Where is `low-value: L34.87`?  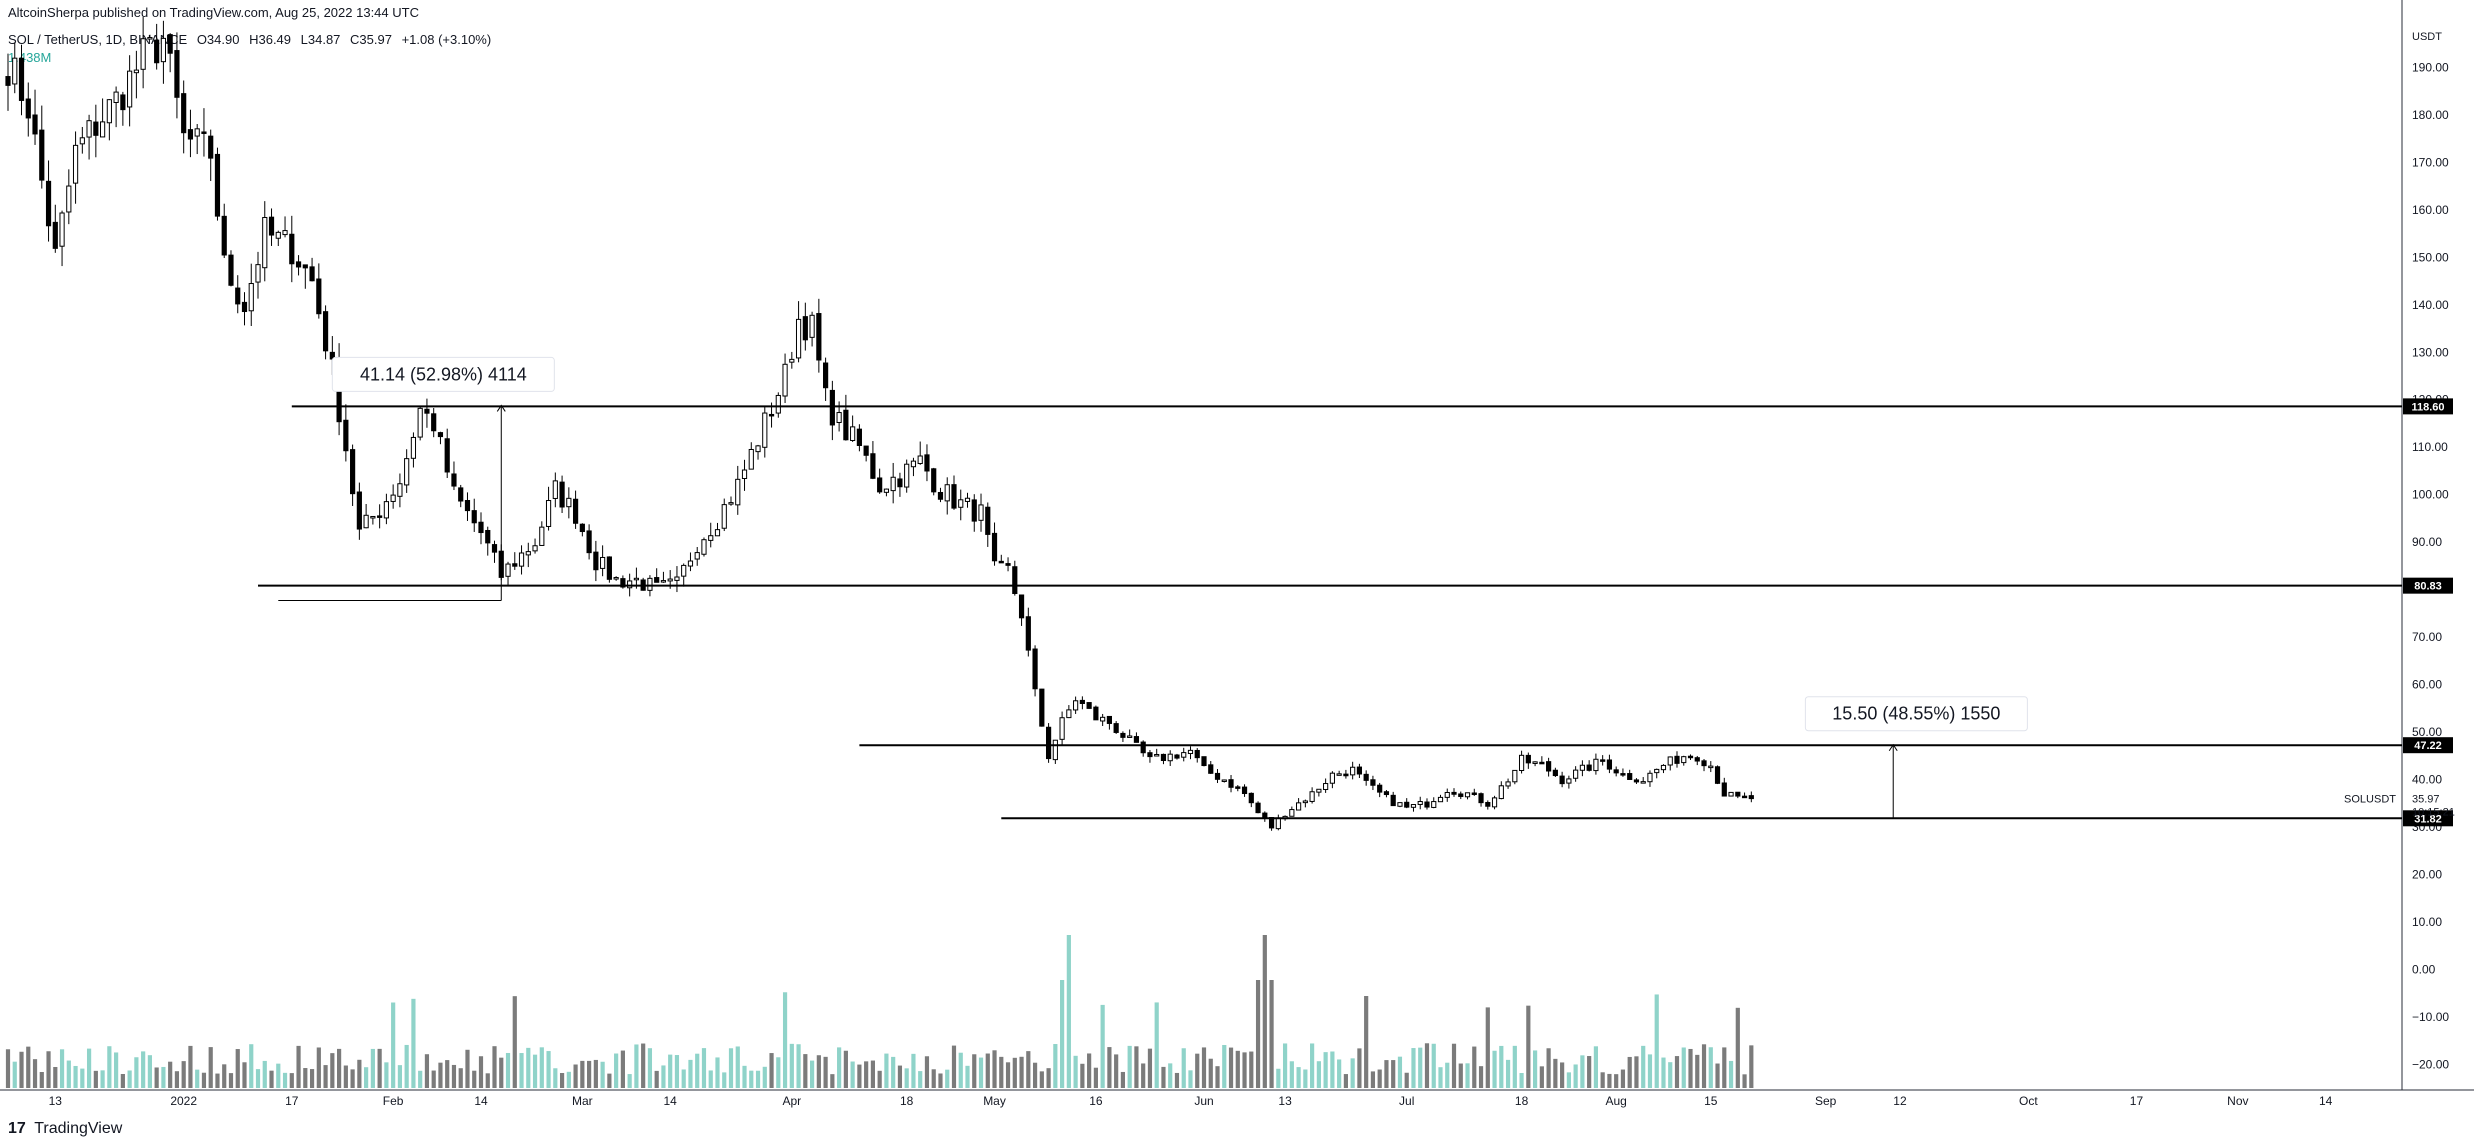 low-value: L34.87 is located at coordinates (320, 39).